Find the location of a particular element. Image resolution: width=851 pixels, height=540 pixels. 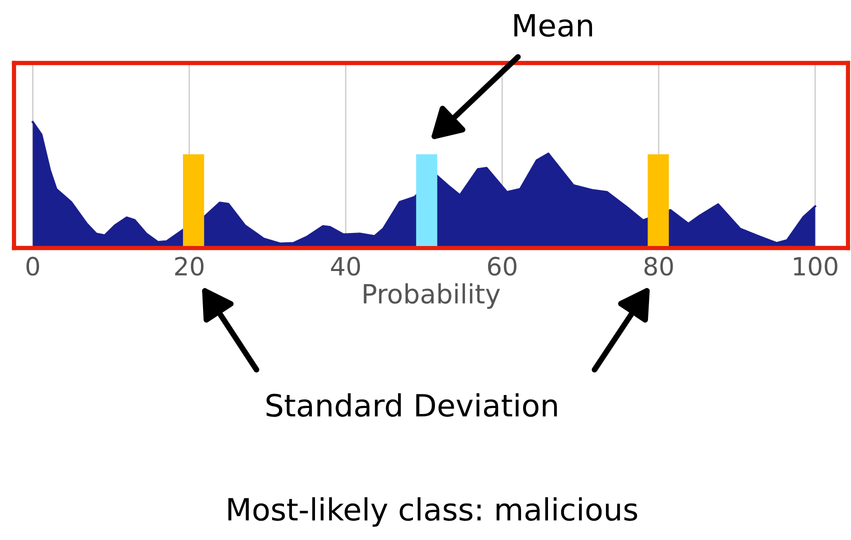

text: Mean is located at coordinates (553, 25).